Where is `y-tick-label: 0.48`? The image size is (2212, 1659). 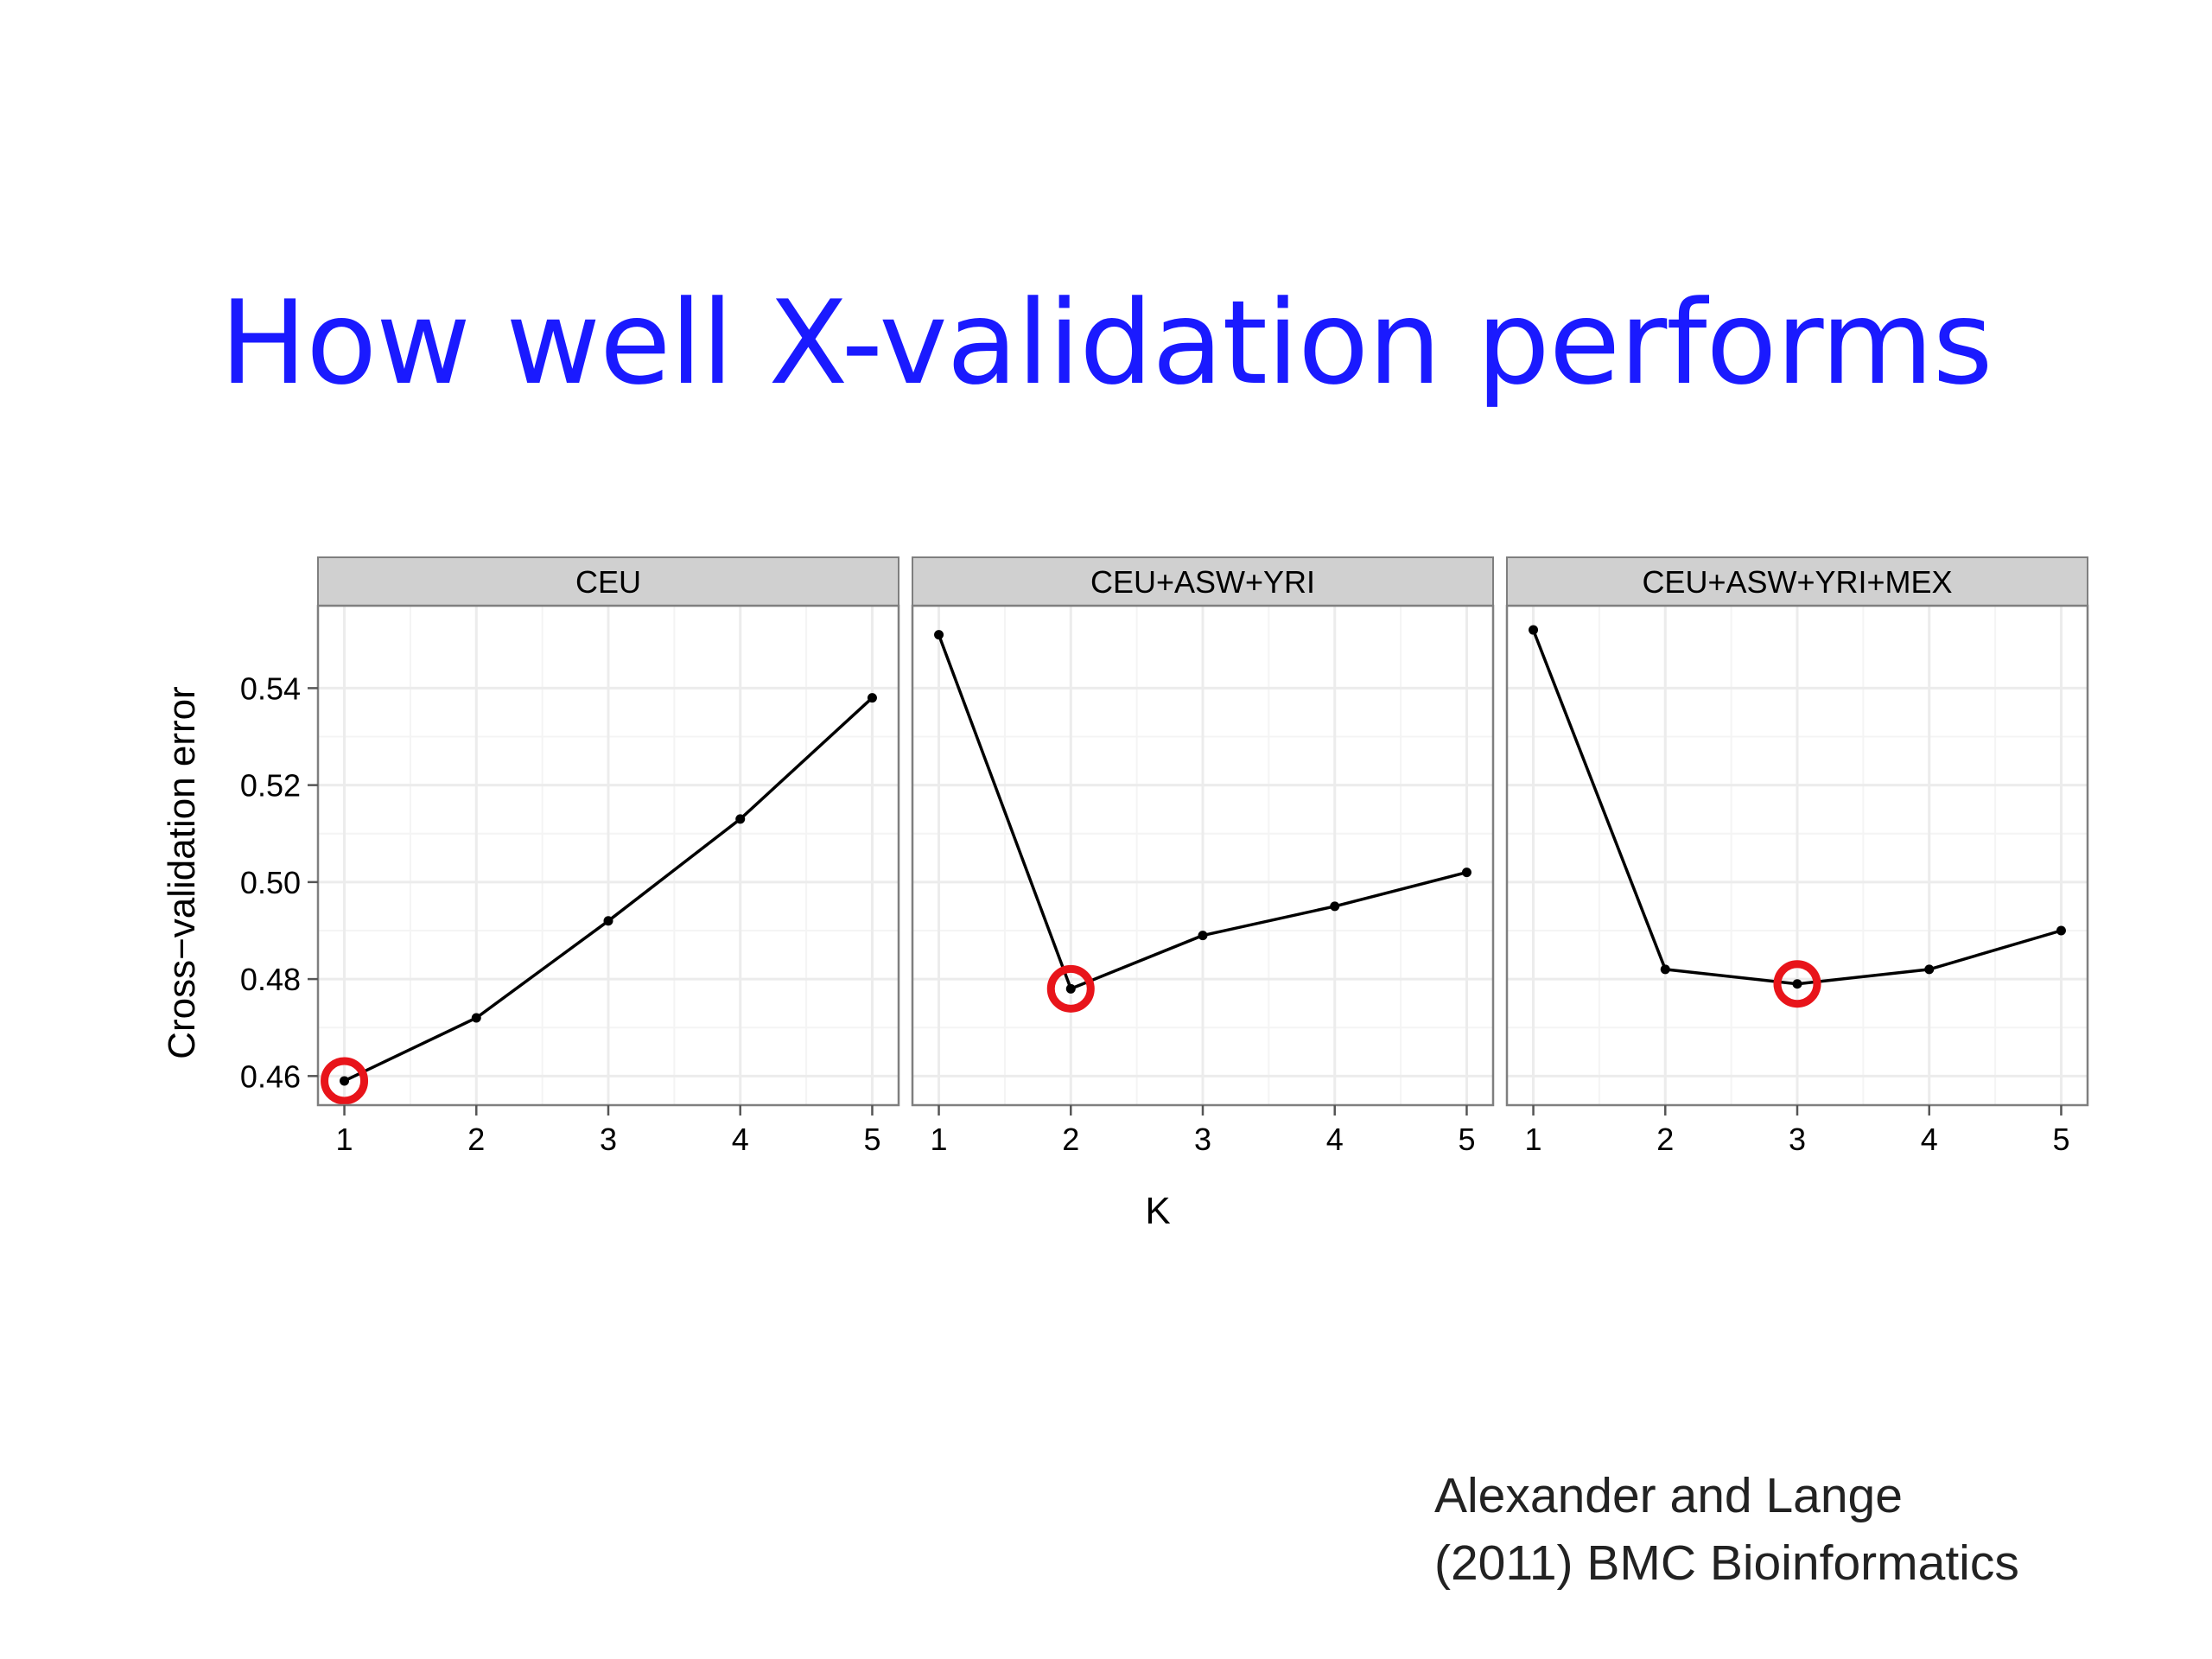 y-tick-label: 0.48 is located at coordinates (270, 979).